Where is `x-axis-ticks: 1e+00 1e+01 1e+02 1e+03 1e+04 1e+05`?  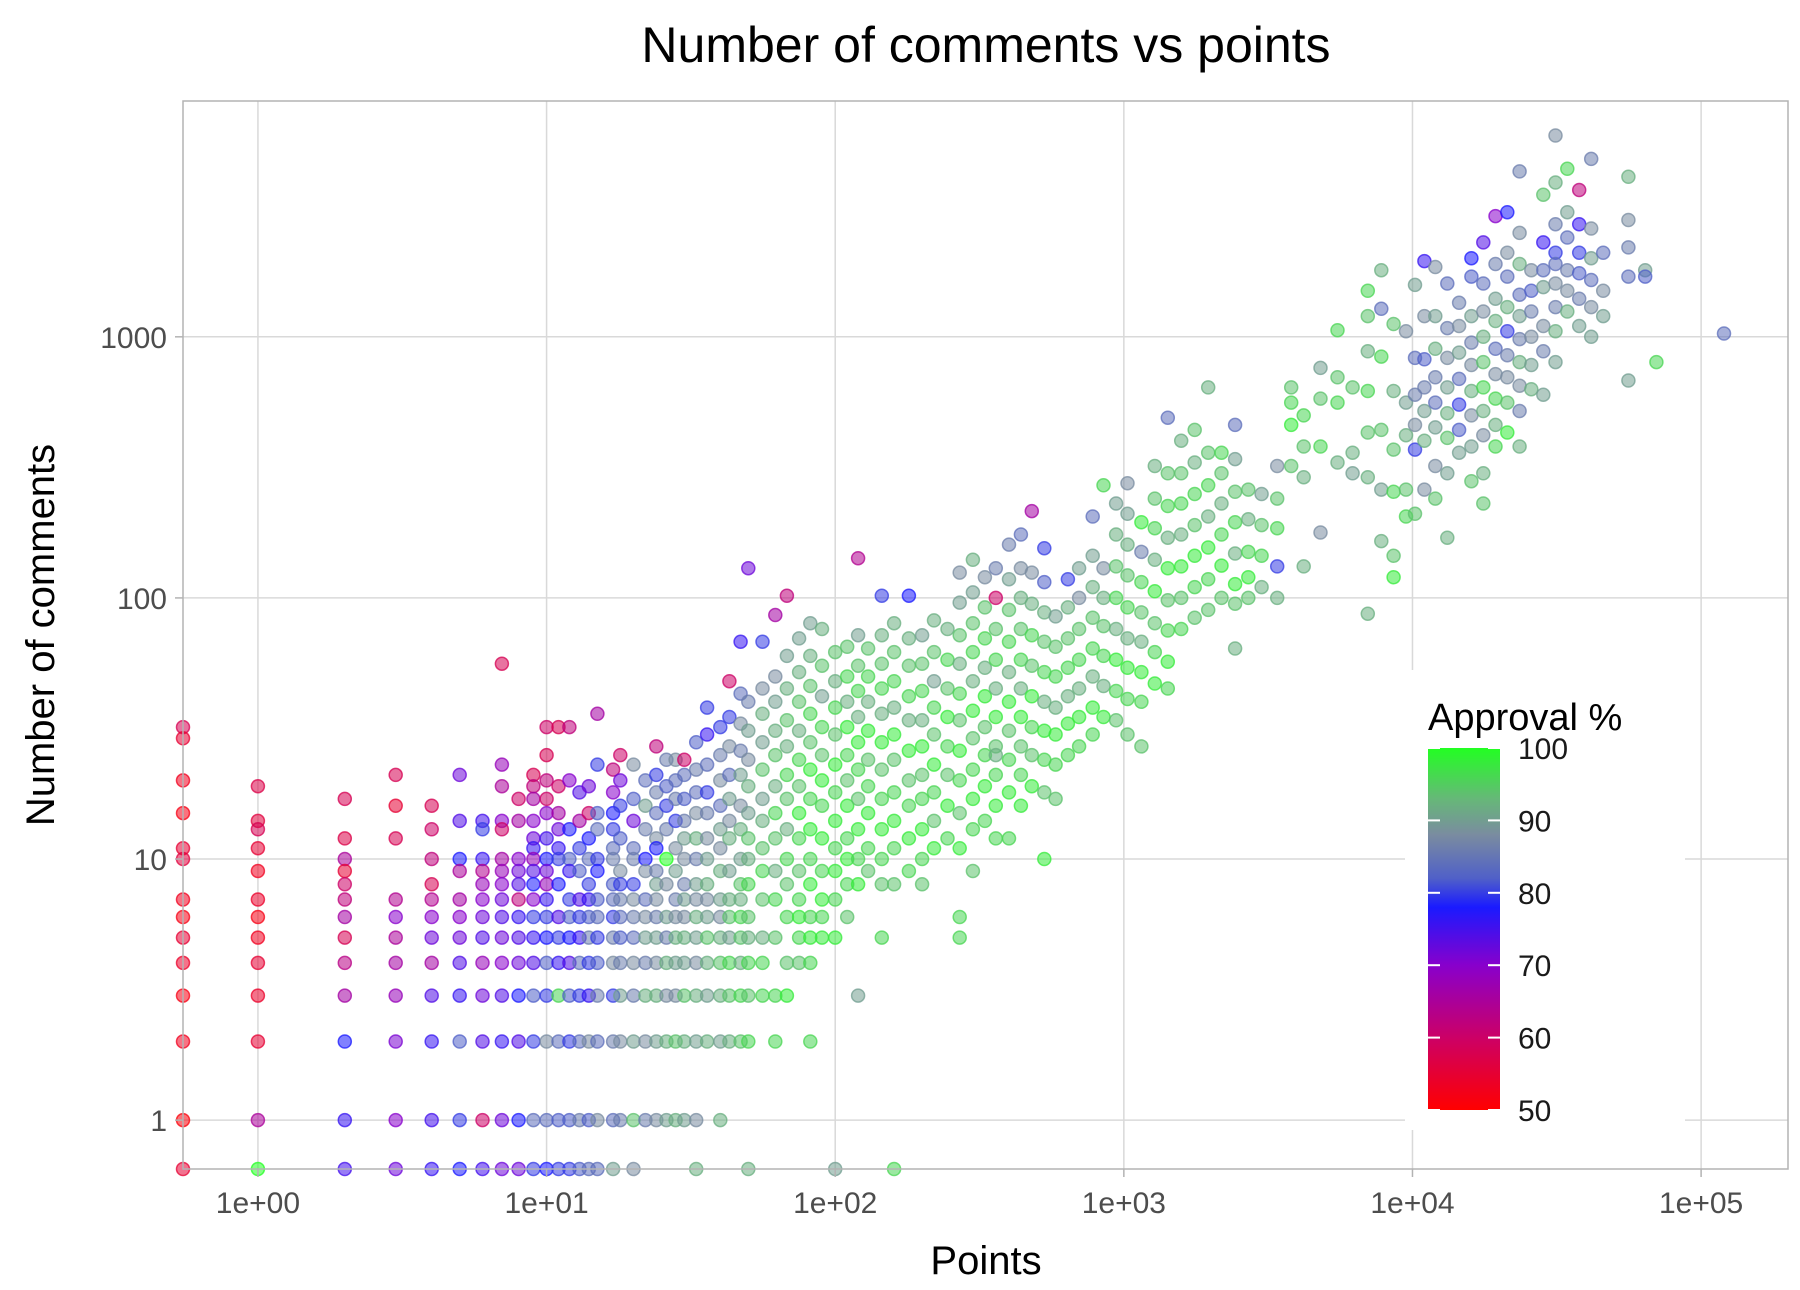 x-axis-ticks: 1e+00 1e+01 1e+02 1e+03 1e+04 1e+05 is located at coordinates (979, 1194).